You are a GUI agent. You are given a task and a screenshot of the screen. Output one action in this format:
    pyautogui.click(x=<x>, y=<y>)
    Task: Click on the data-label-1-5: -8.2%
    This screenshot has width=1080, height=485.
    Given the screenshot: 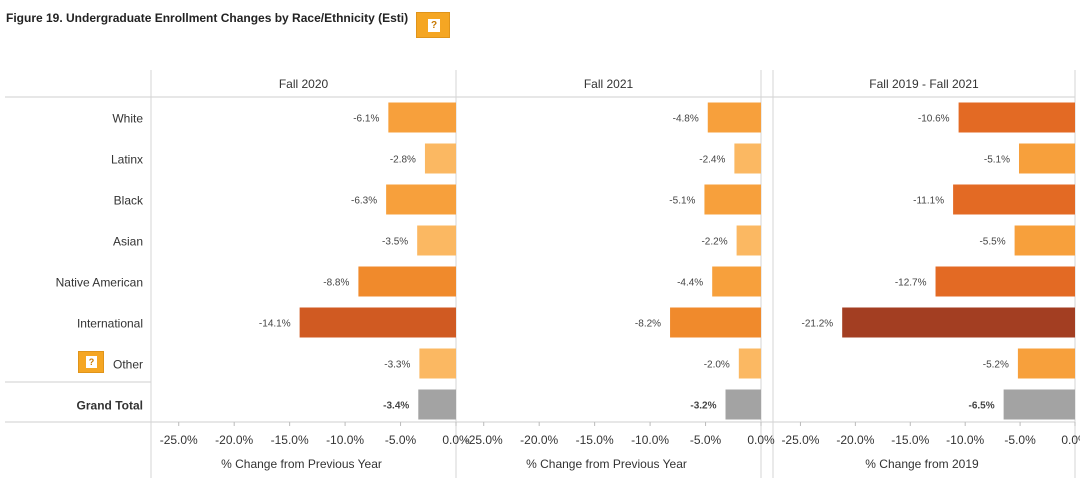 What is the action you would take?
    pyautogui.click(x=648, y=324)
    